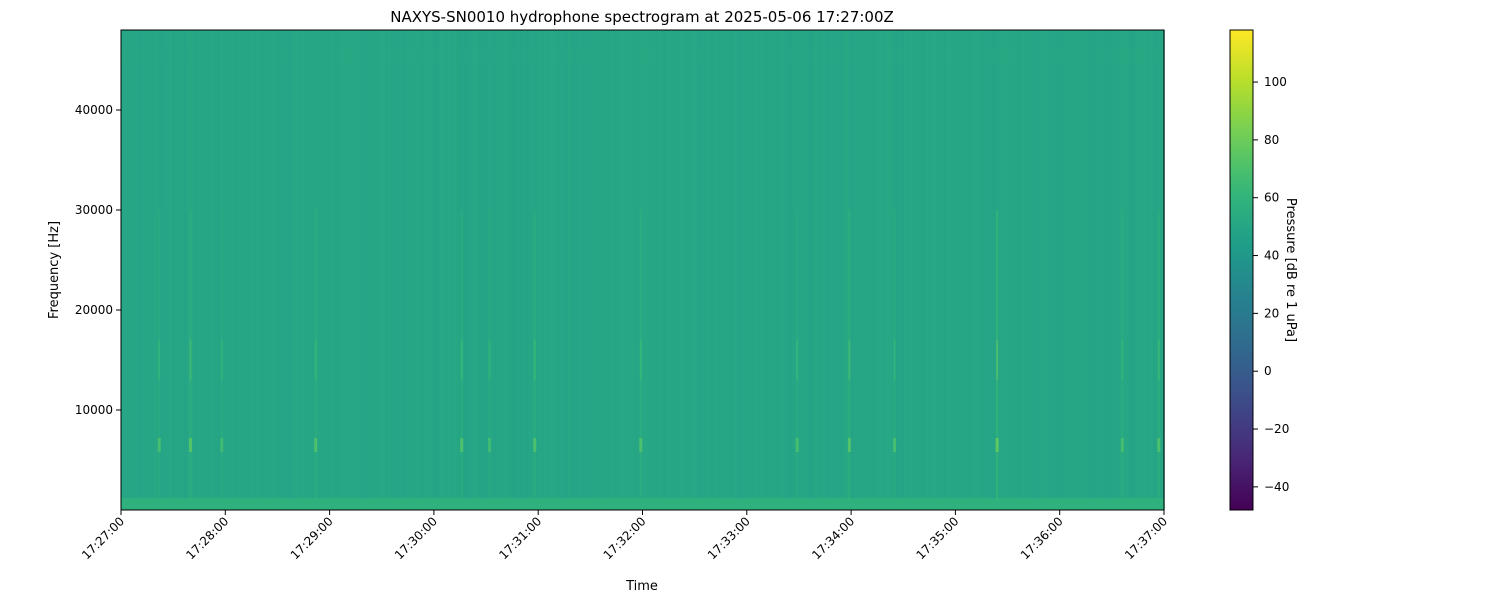 The width and height of the screenshot is (1500, 604). Describe the element at coordinates (642, 504) in the screenshot. I see `low-frequency-band` at that location.